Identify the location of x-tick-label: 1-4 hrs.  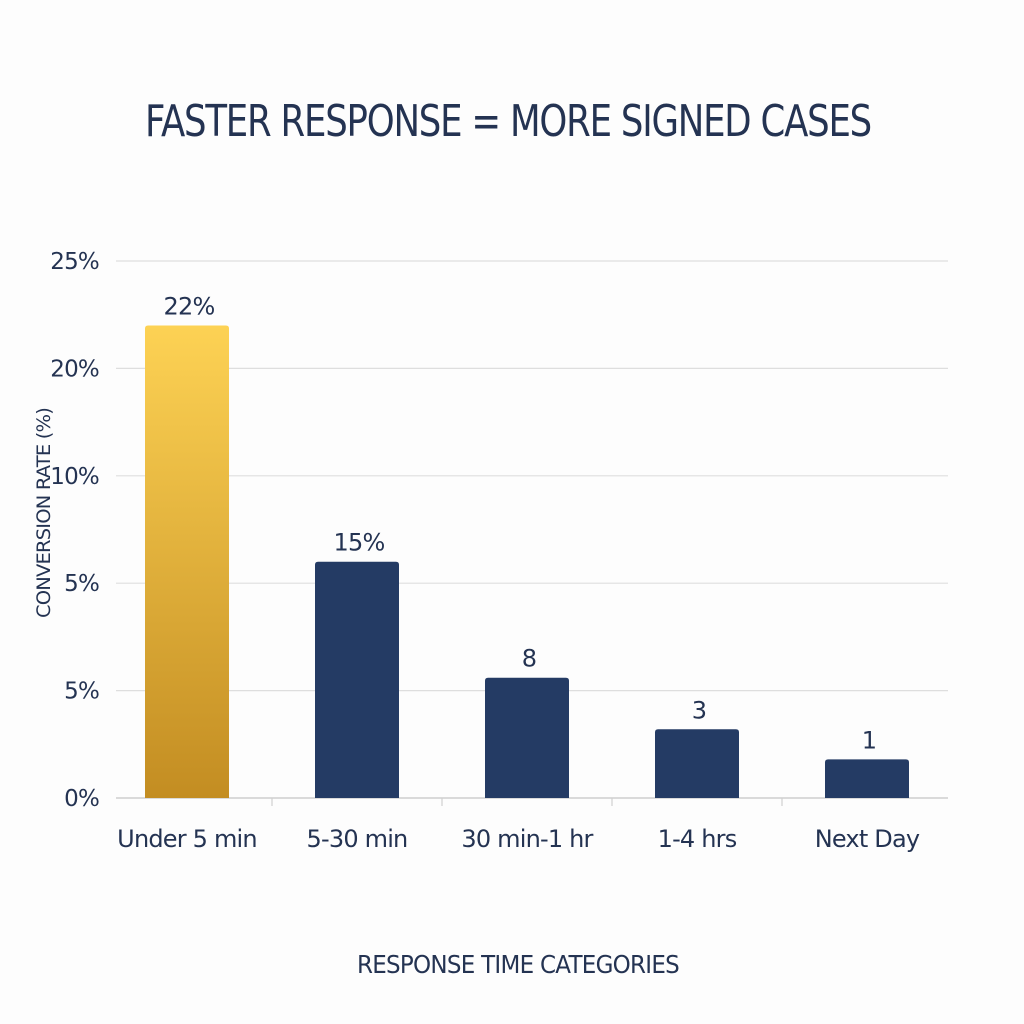
(697, 839).